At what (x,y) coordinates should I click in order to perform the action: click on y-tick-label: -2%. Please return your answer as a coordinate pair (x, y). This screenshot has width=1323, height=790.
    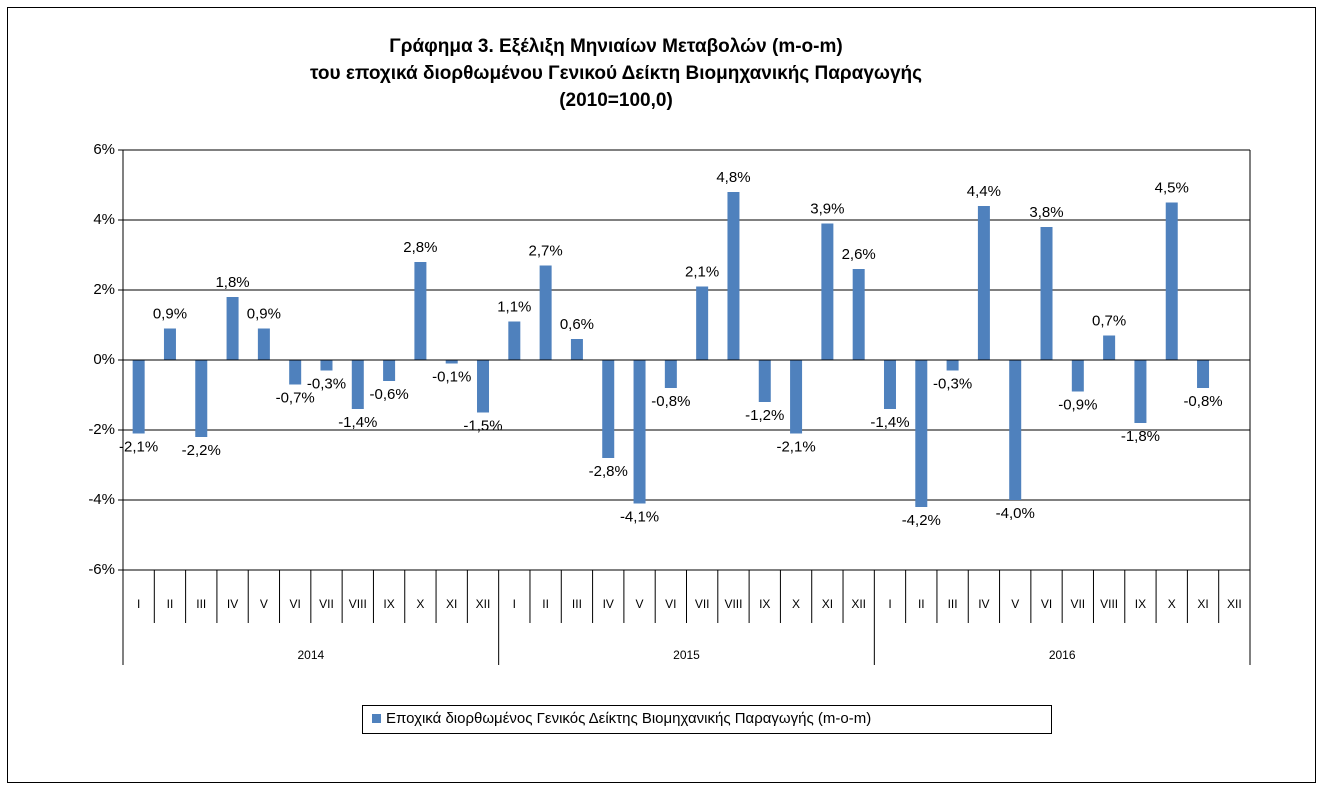
    Looking at the image, I should click on (101, 429).